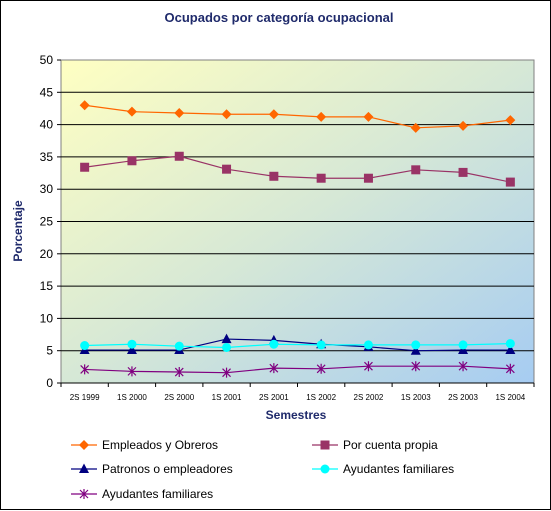 This screenshot has width=551, height=511. What do you see at coordinates (47, 254) in the screenshot?
I see `y-tick-label: 20` at bounding box center [47, 254].